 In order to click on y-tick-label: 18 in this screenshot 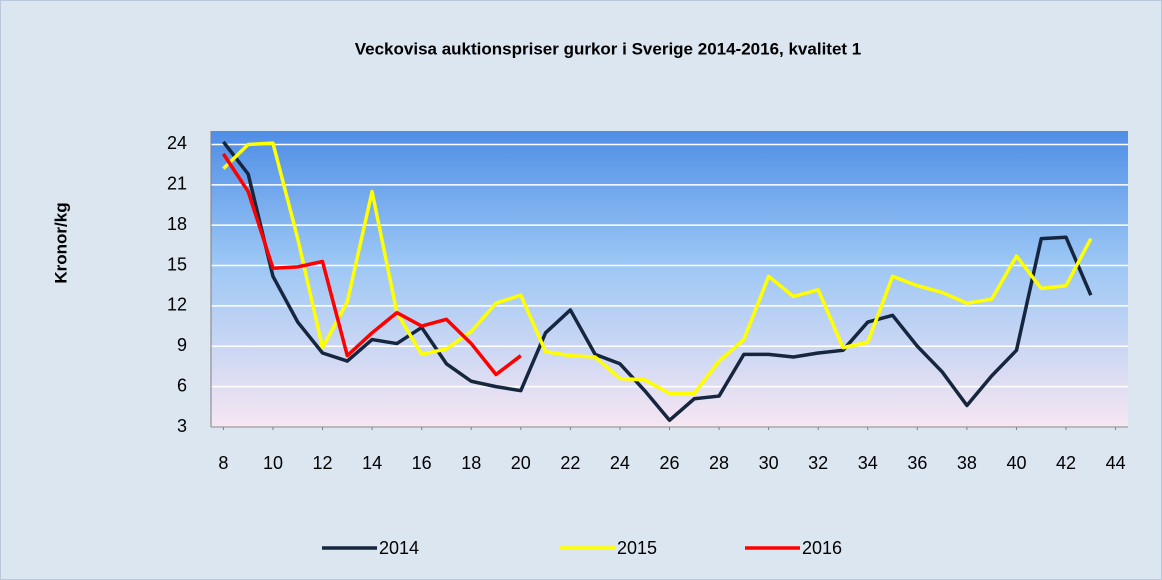, I will do `click(177, 224)`.